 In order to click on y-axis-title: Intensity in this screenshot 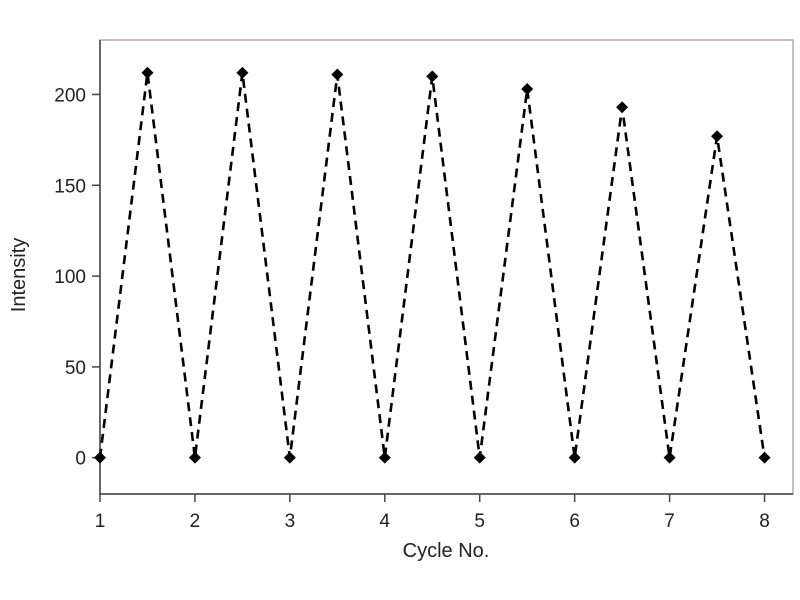, I will do `click(19, 275)`.